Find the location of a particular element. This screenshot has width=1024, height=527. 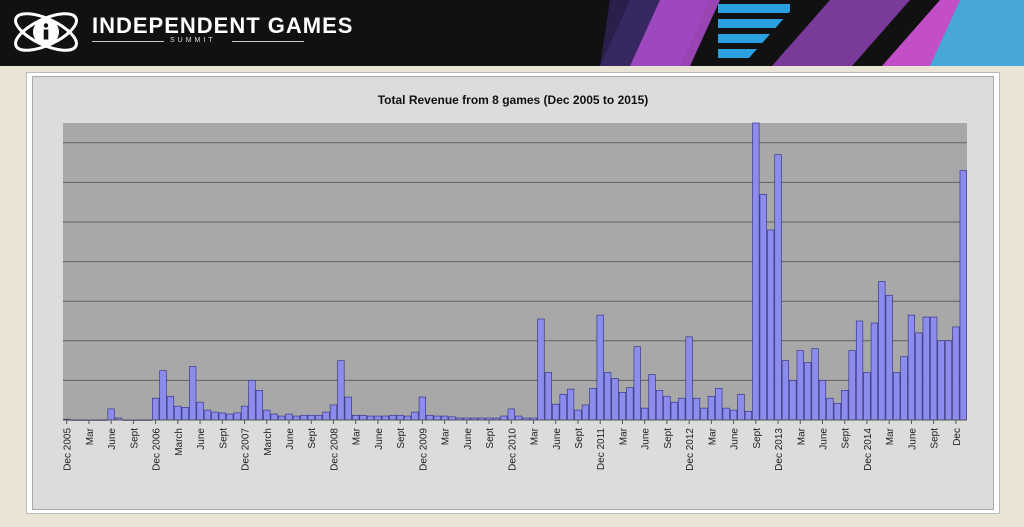

atom-i-logo-icon is located at coordinates (46, 32).